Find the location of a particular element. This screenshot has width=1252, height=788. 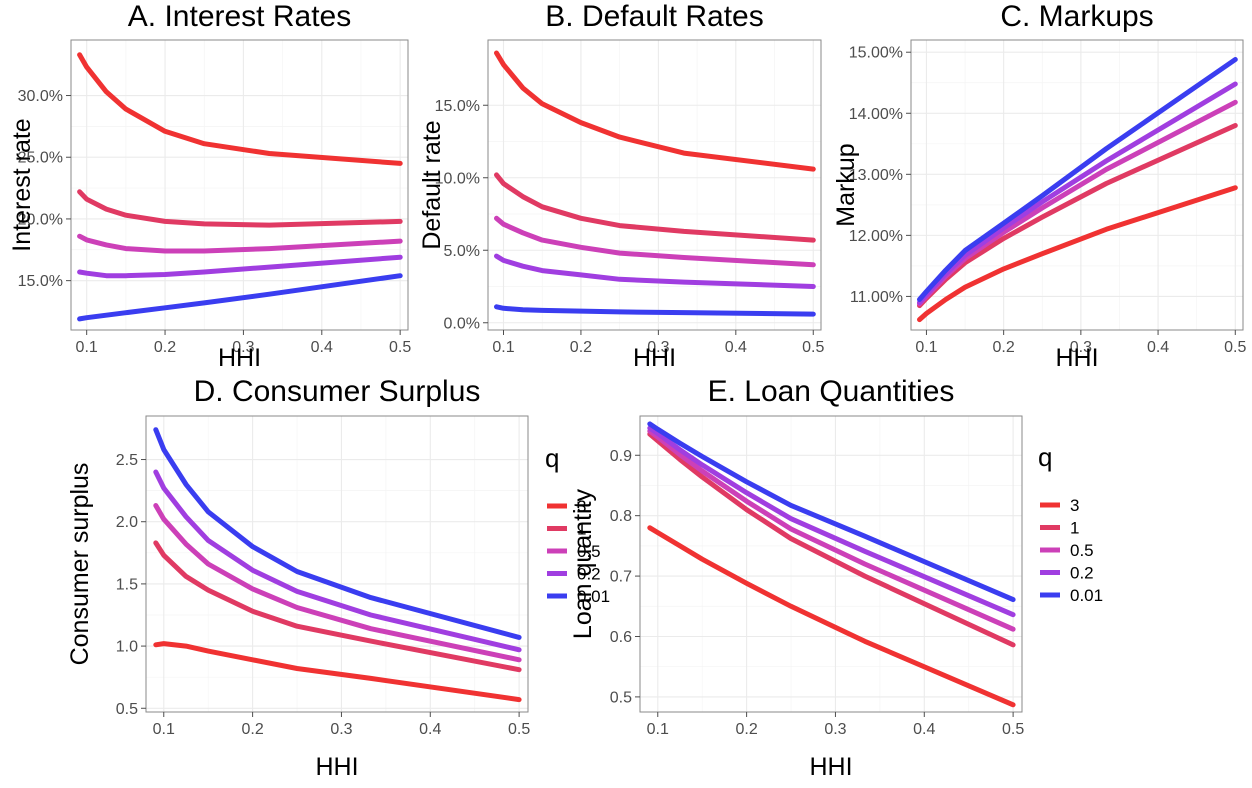

legend-item-label: 0.01 is located at coordinates (593, 596).